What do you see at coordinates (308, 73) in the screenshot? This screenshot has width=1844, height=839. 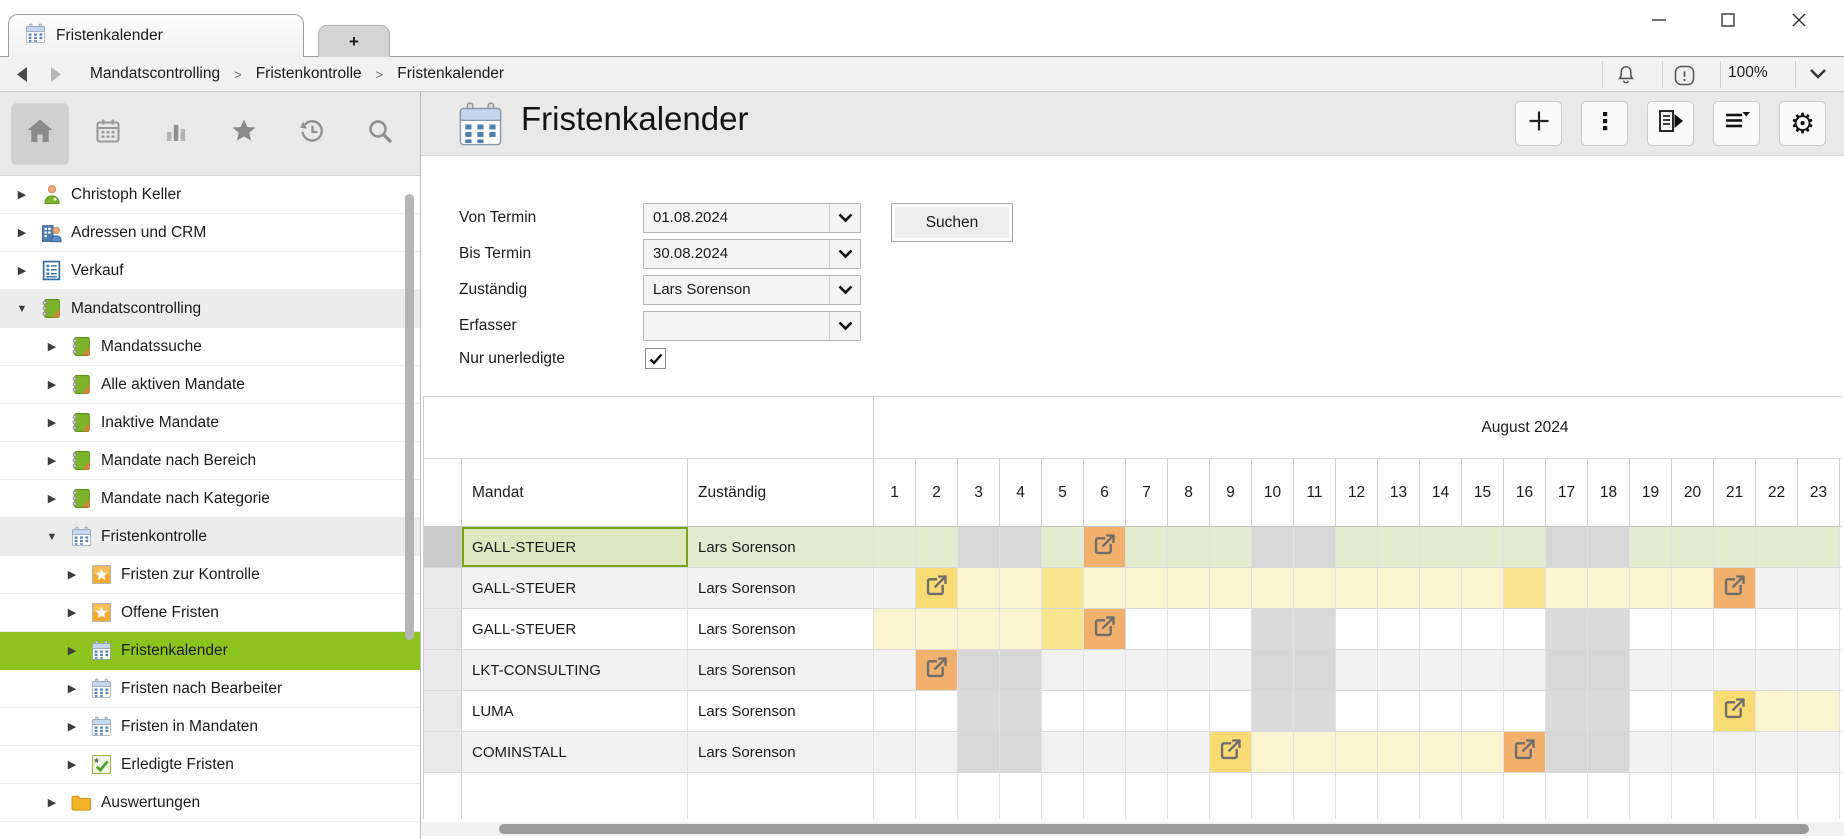 I see `breadcrumb-item-2: Fristenkontrolle` at bounding box center [308, 73].